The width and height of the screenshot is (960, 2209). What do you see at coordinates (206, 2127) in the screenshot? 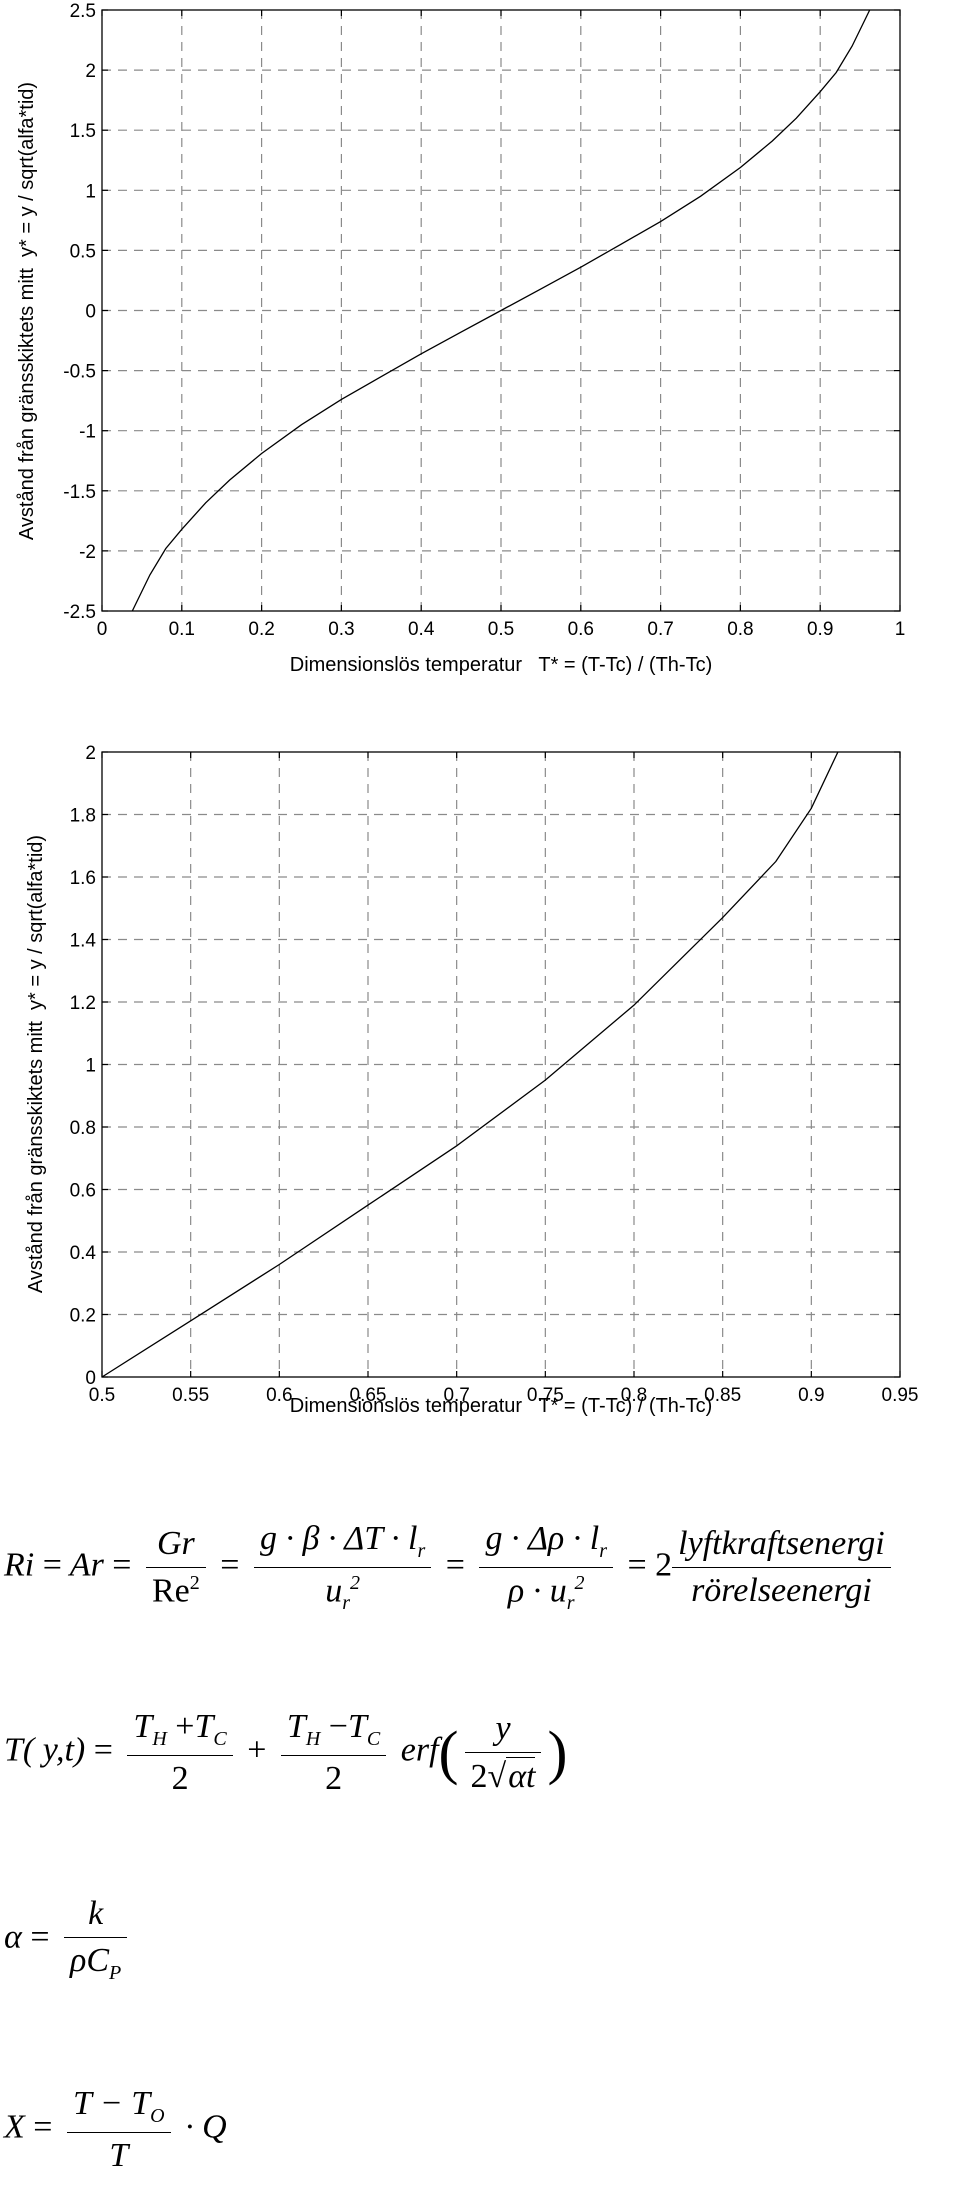
I see `eq4-tail: · Q` at bounding box center [206, 2127].